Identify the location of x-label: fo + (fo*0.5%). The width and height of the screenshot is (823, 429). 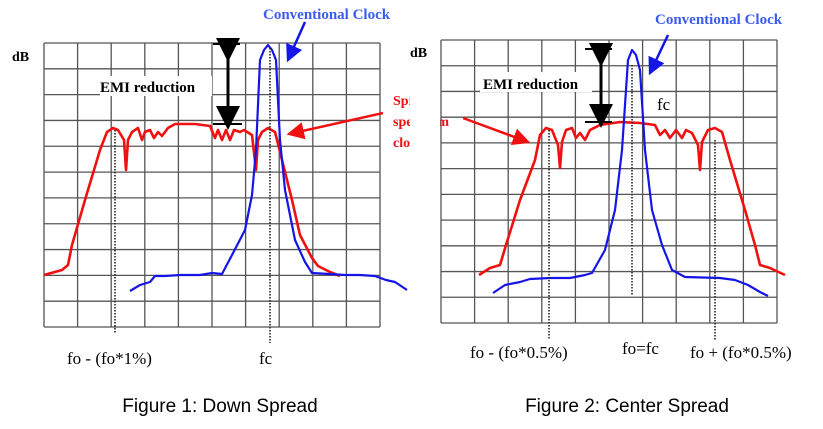
(741, 352).